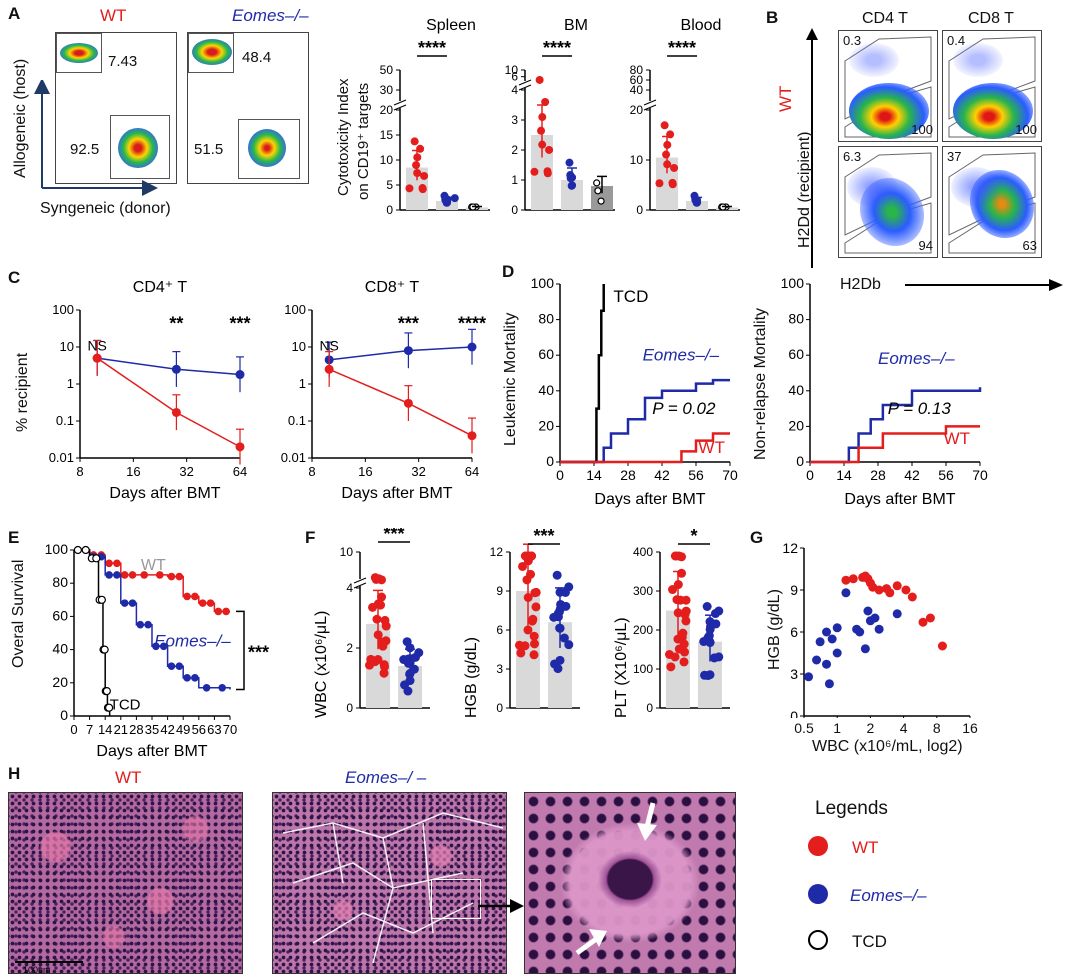  Describe the element at coordinates (794, 632) in the screenshot. I see `y-tick-label: 6` at that location.